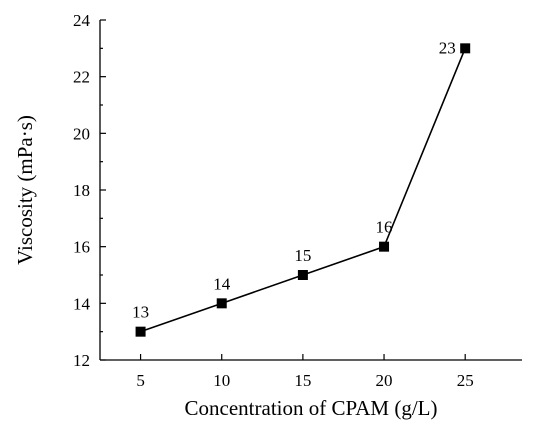 Image resolution: width=550 pixels, height=431 pixels. Describe the element at coordinates (81, 133) in the screenshot. I see `y-tick-label: 20` at that location.